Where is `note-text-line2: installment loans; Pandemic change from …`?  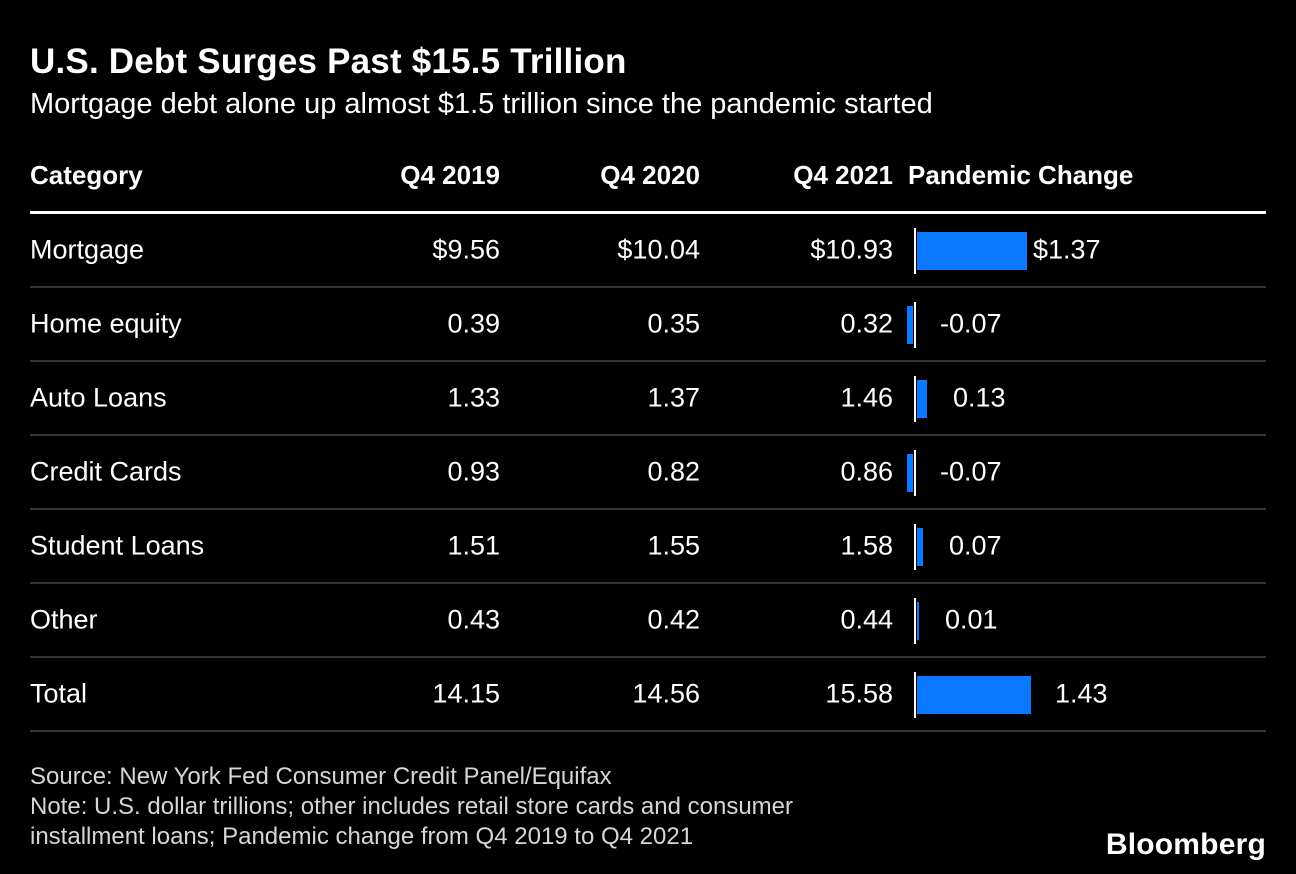
note-text-line2: installment loans; Pandemic change from … is located at coordinates (362, 836).